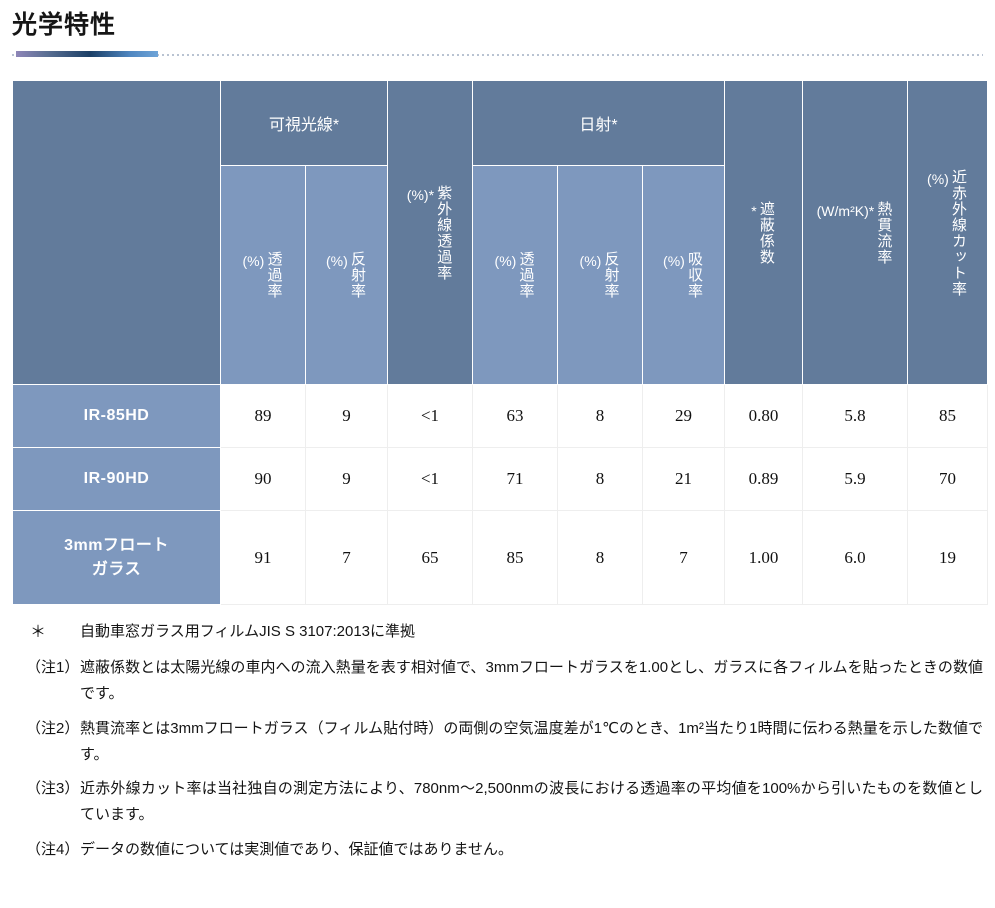  I want to click on cell-shading: 1.00, so click(764, 557).